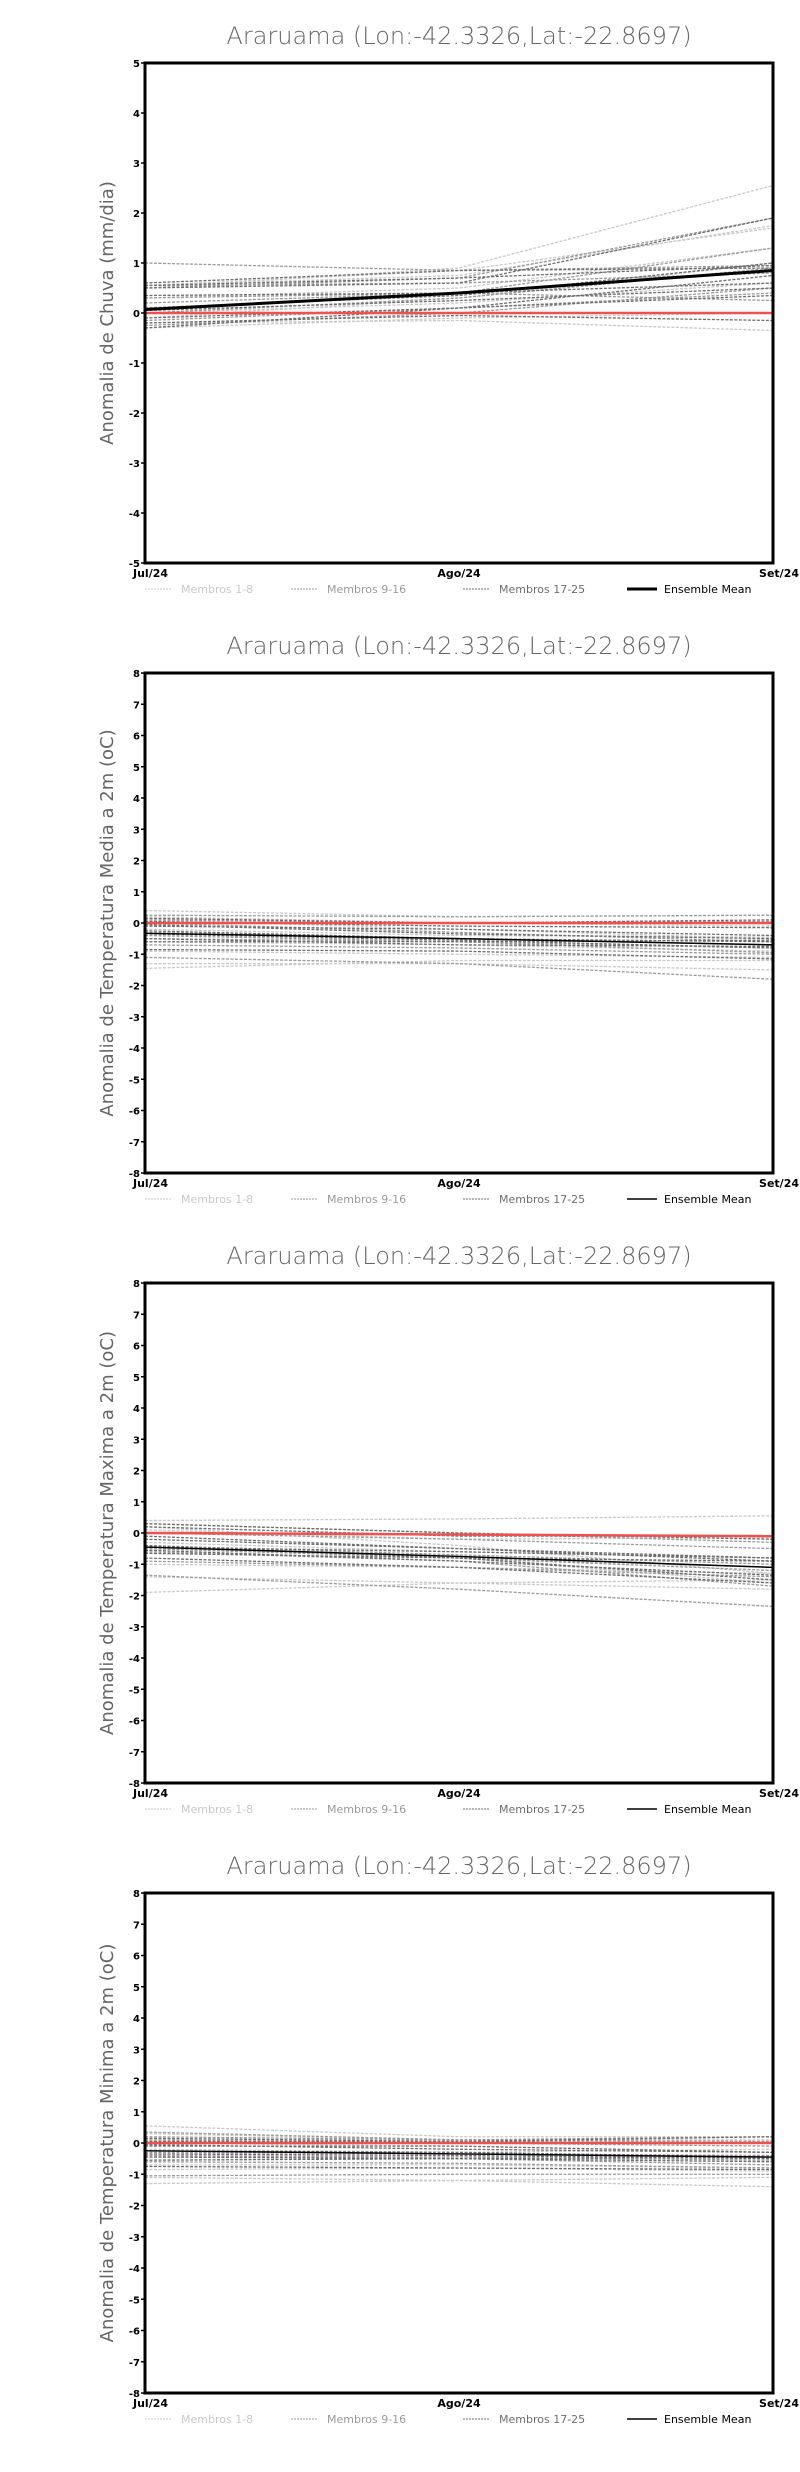 This screenshot has width=800, height=2472. What do you see at coordinates (134, 1690) in the screenshot?
I see `y-tick-label: -5` at bounding box center [134, 1690].